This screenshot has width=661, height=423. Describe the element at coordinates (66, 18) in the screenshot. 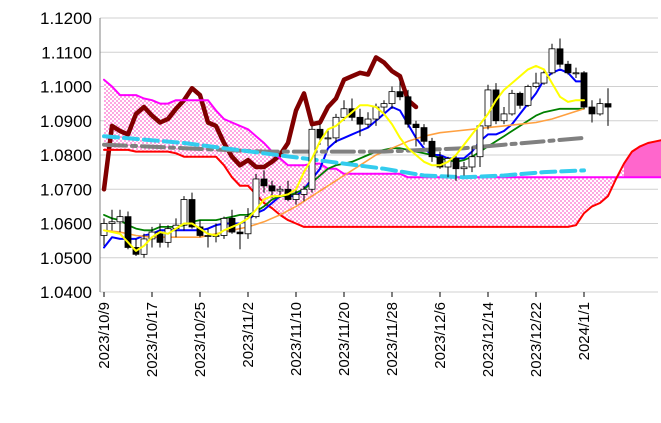

I see `y-tick-label: 1.1200` at that location.